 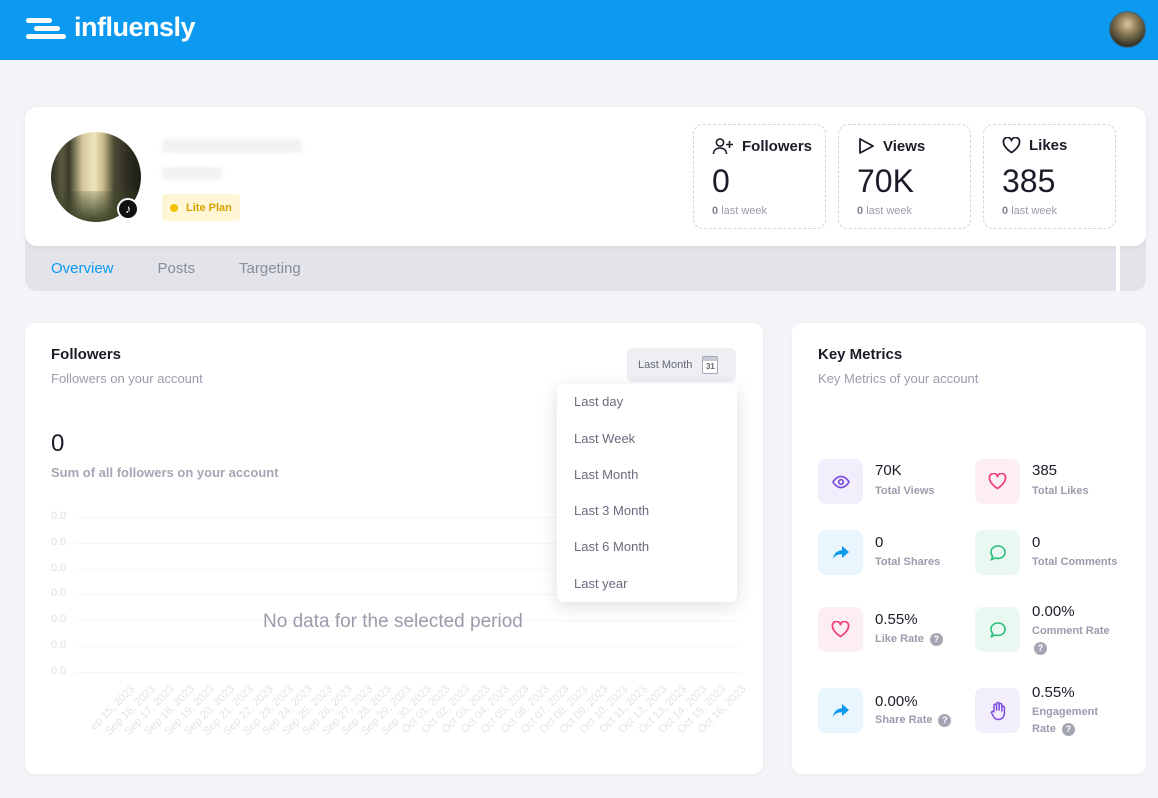 I want to click on dropdown-option-last-week: Last Week, so click(x=605, y=438).